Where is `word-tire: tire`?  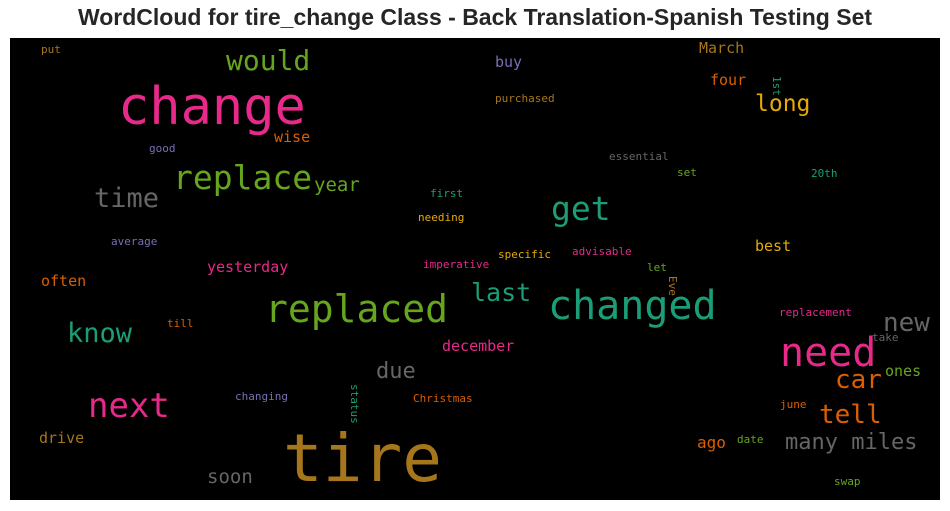 word-tire: tire is located at coordinates (362, 458).